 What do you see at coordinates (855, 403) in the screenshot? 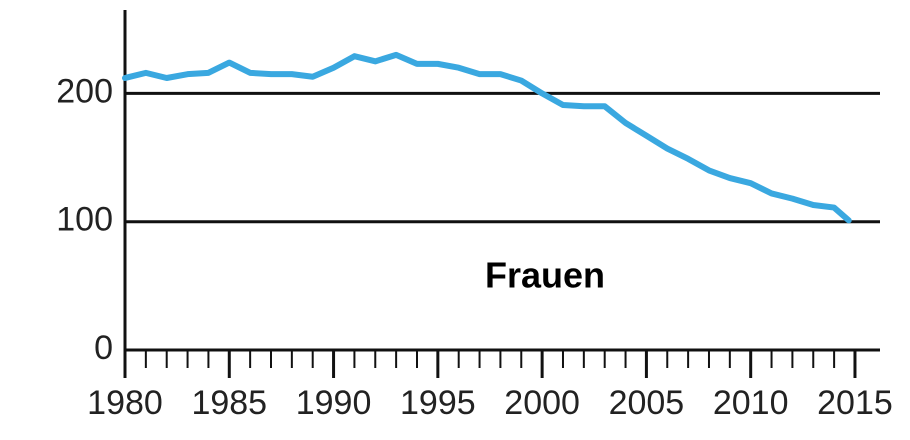
I see `x-tick-label: 2015` at bounding box center [855, 403].